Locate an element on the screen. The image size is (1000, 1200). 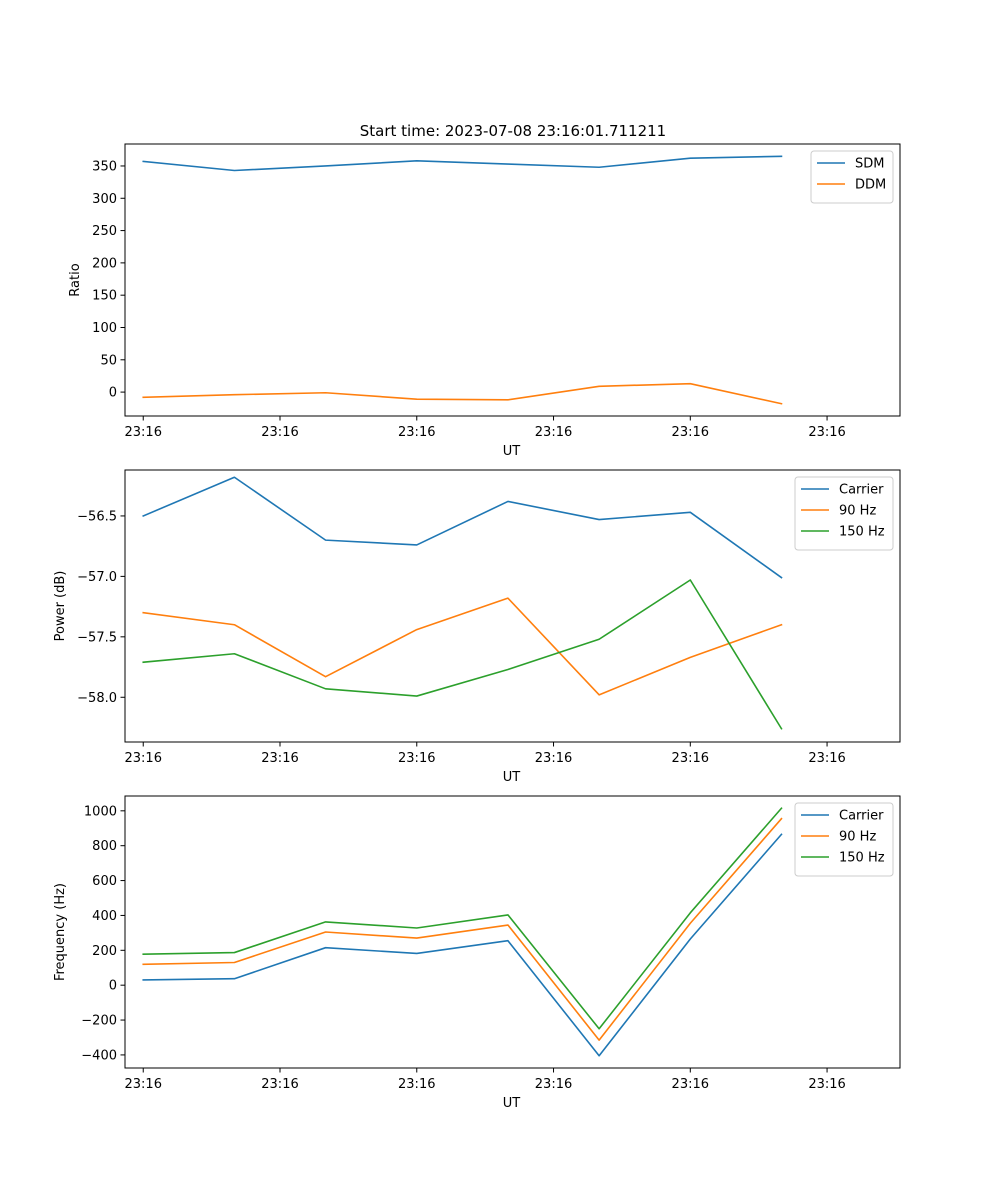
y-tick-label: 150 is located at coordinates (104, 296).